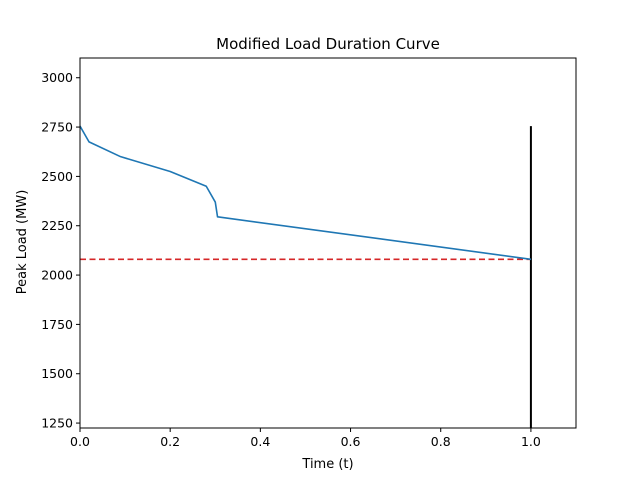 The width and height of the screenshot is (640, 480). I want to click on x-tick-label: 0.2, so click(170, 441).